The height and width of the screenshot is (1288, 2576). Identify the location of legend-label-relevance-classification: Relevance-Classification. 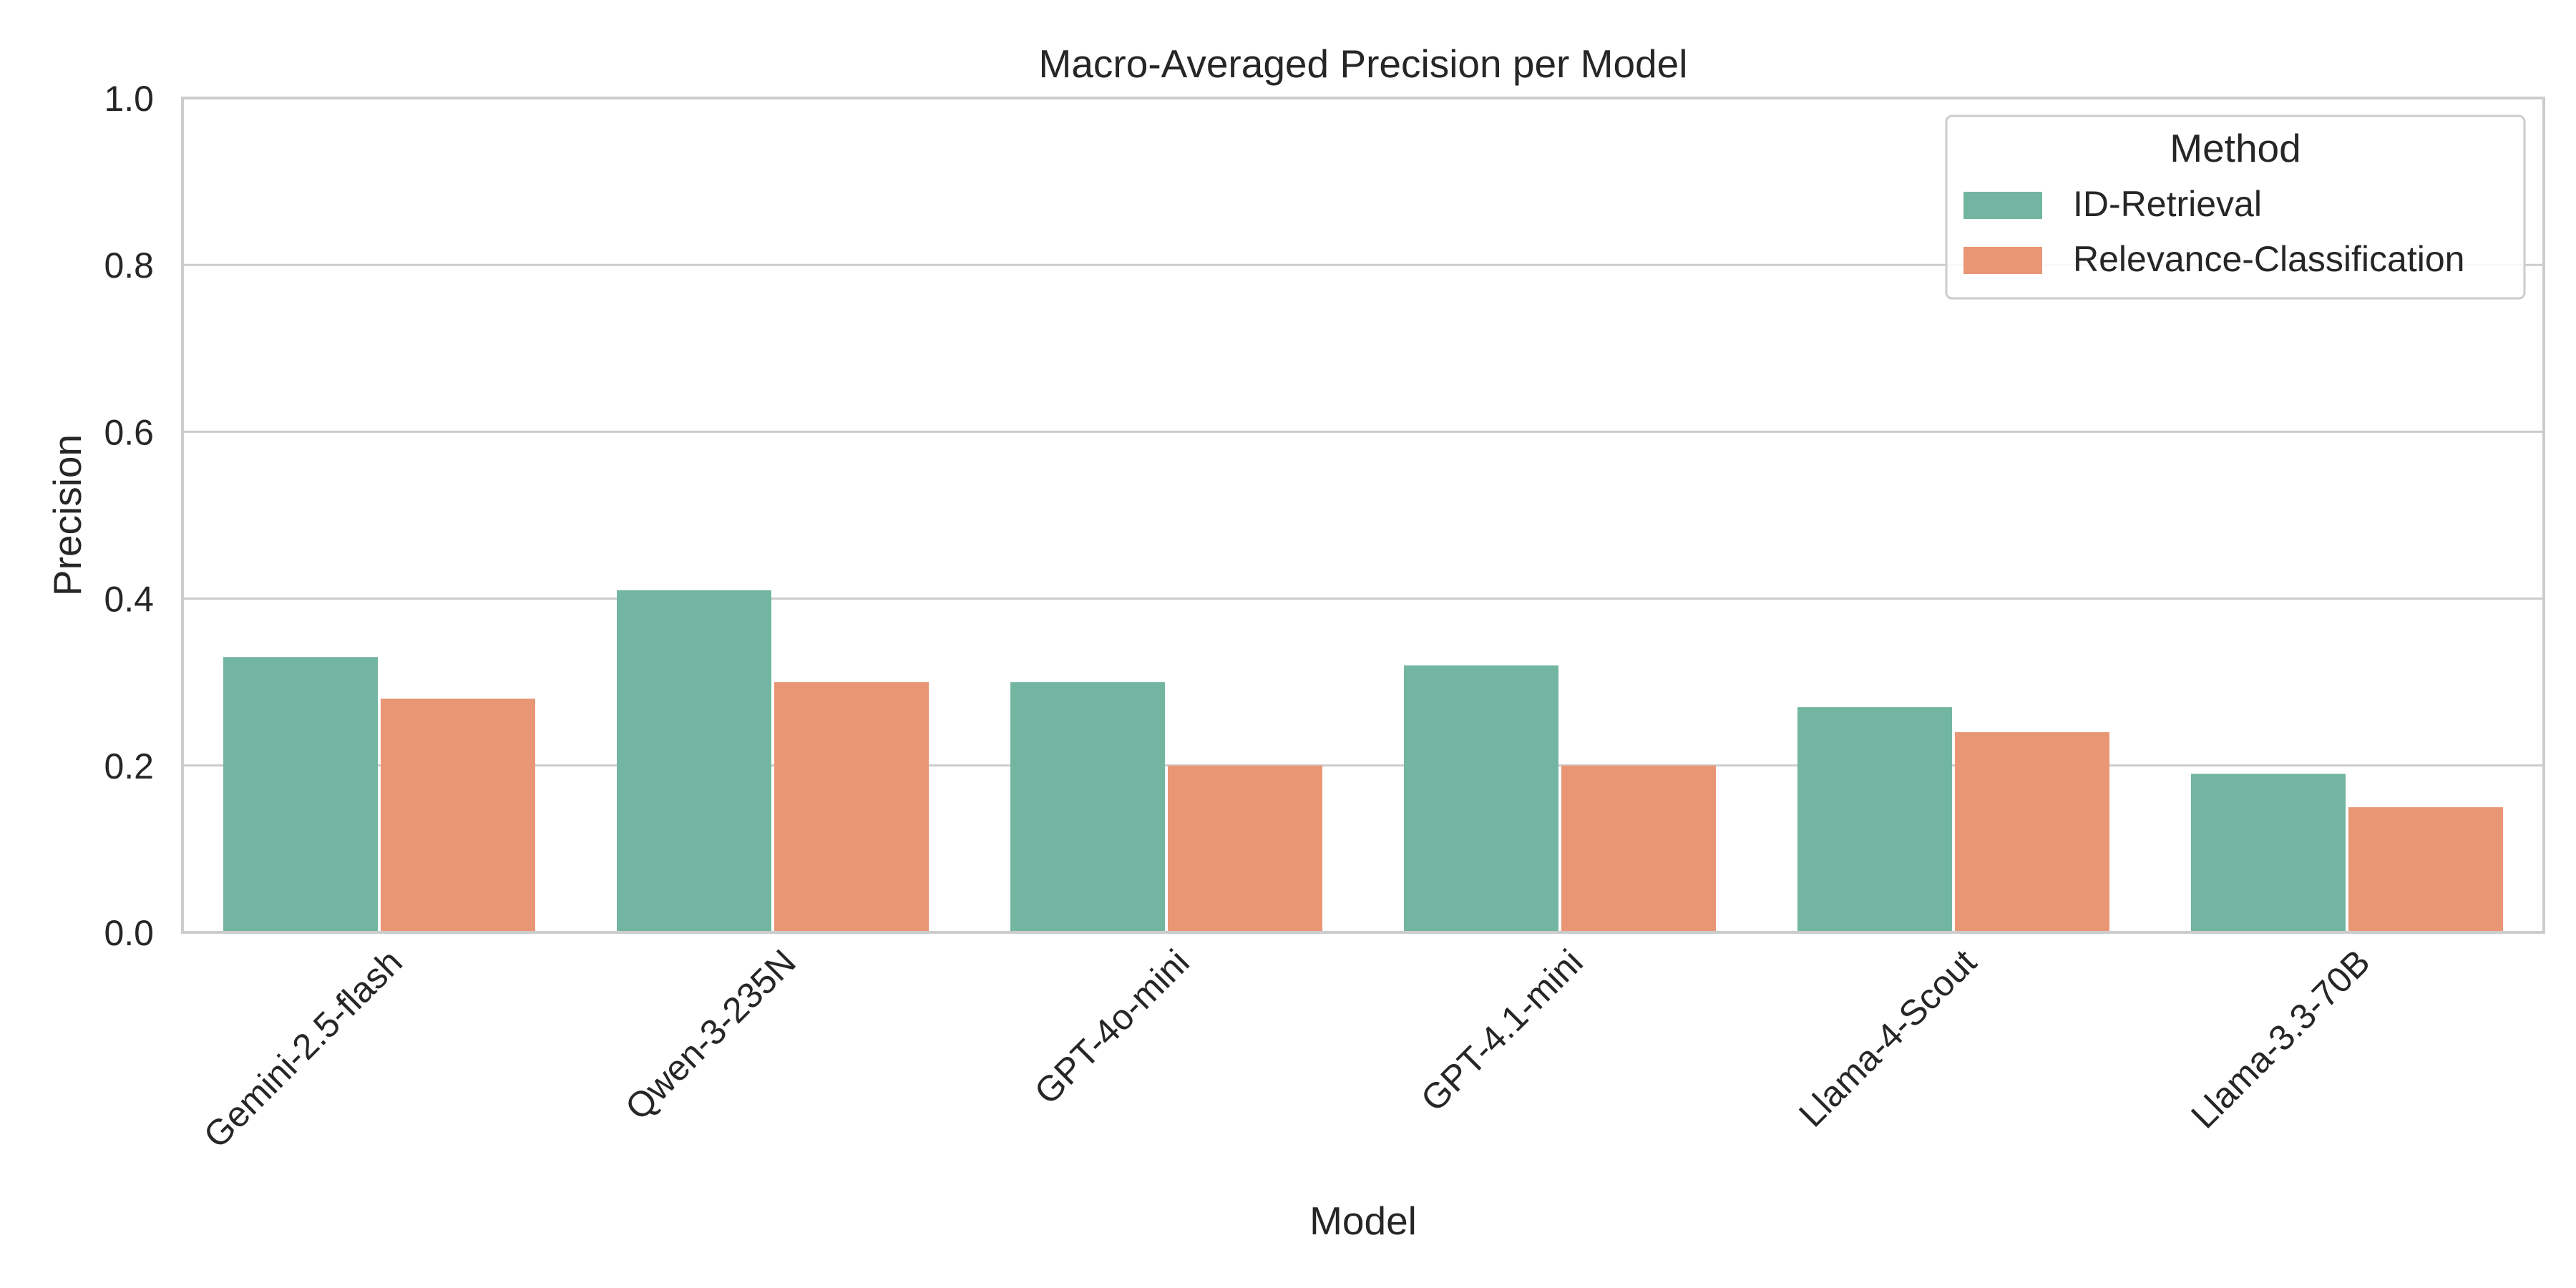
(2268, 259).